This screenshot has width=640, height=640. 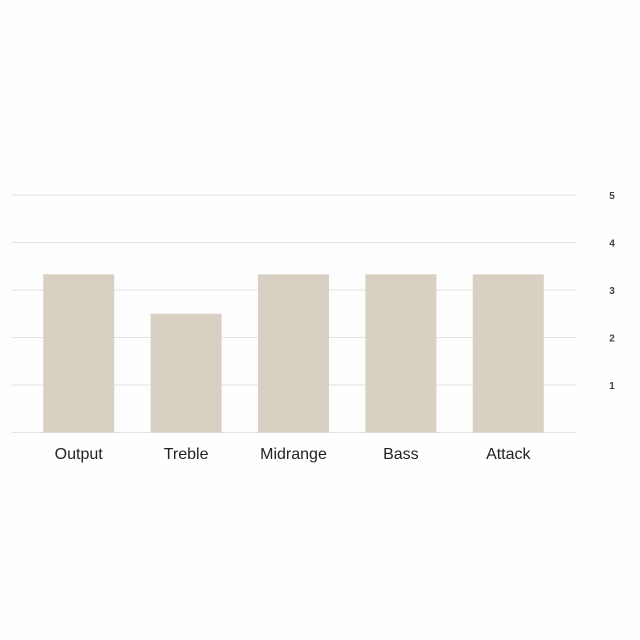 I want to click on x-tick-label: Bass, so click(x=401, y=454).